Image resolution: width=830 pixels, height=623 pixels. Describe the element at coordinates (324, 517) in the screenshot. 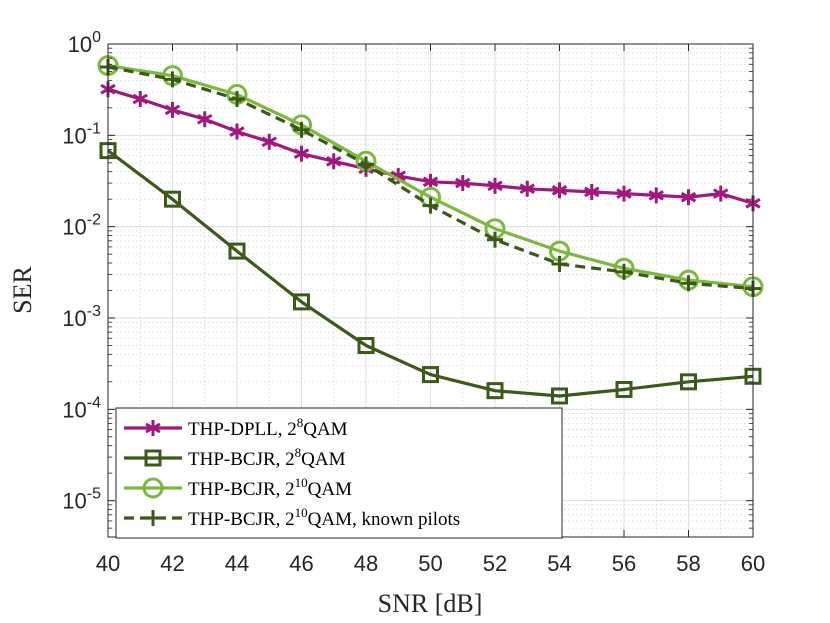

I see `legend-label: THP-BCJR, 210QAM, known pilots` at that location.